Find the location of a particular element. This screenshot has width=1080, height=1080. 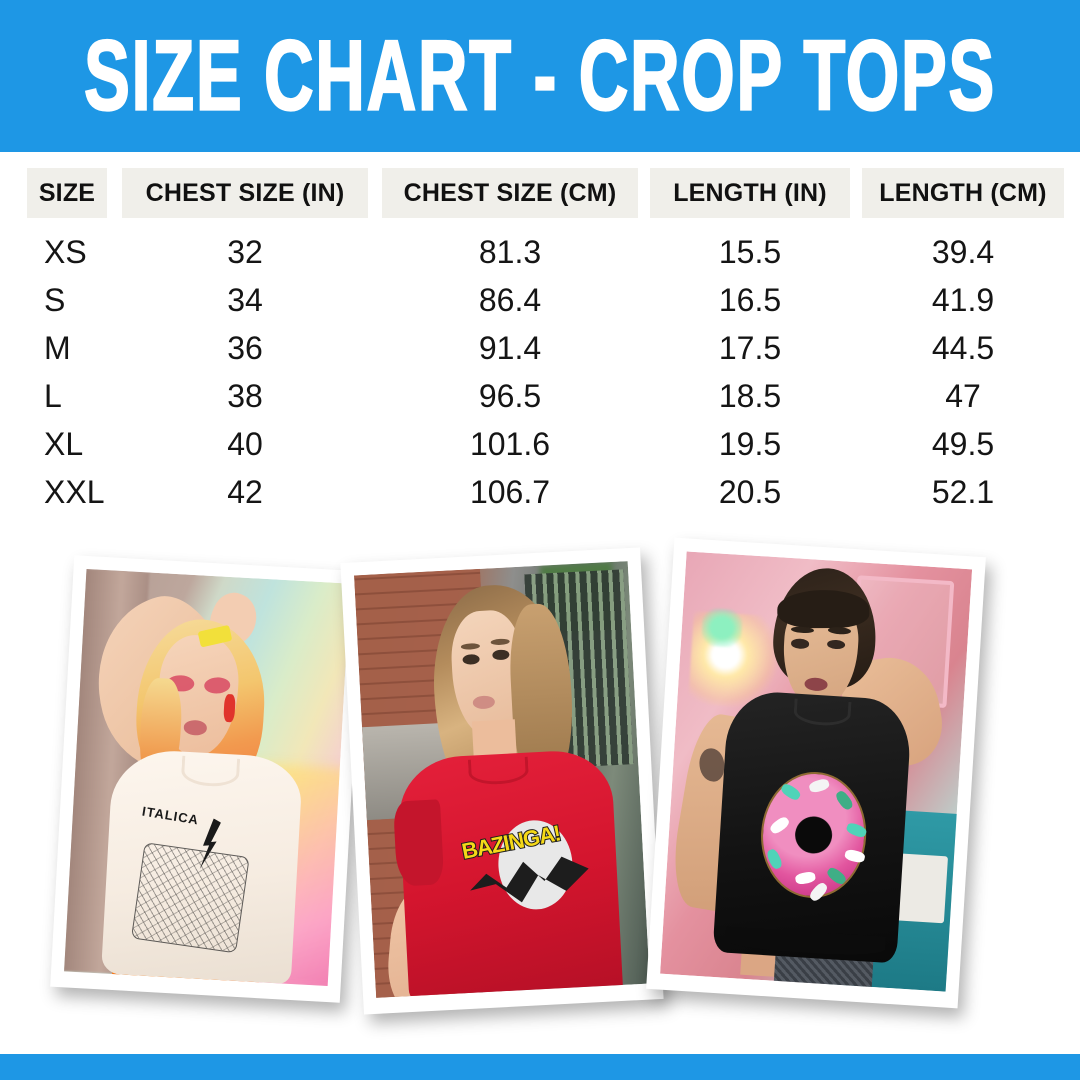

column-header-chest-cm: CHEST SIZE (CM) is located at coordinates (510, 193).